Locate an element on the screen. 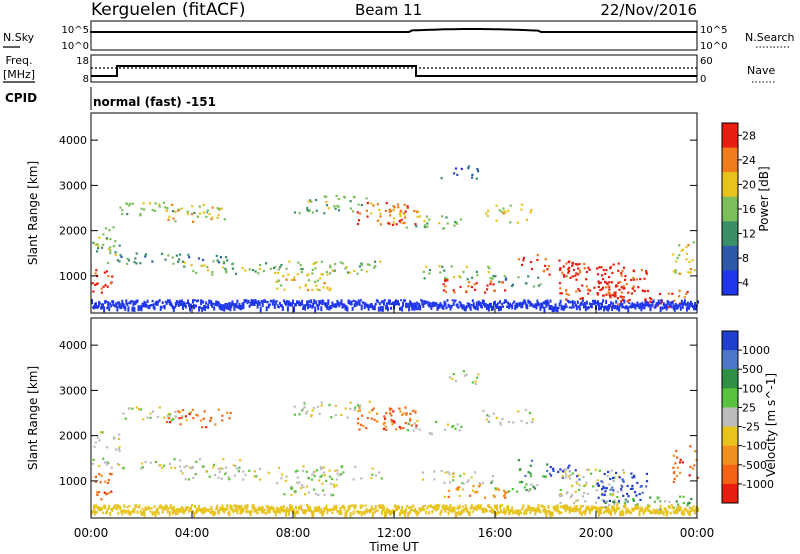  power-colorbar-tick-label: 12 is located at coordinates (749, 234).